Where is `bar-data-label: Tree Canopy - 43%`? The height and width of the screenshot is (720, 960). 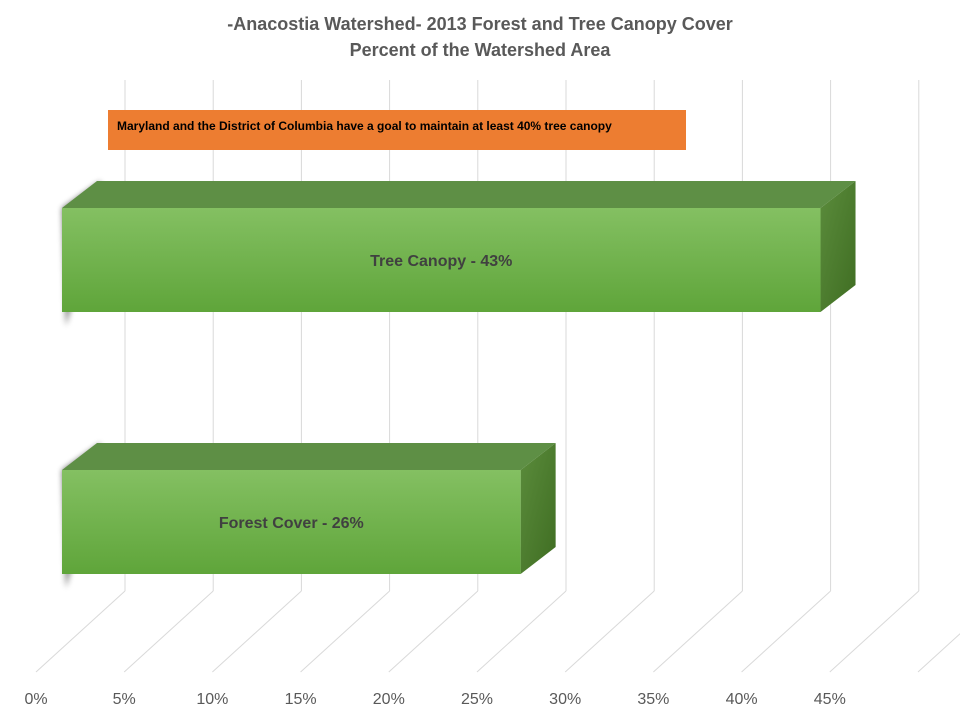
bar-data-label: Tree Canopy - 43% is located at coordinates (441, 261).